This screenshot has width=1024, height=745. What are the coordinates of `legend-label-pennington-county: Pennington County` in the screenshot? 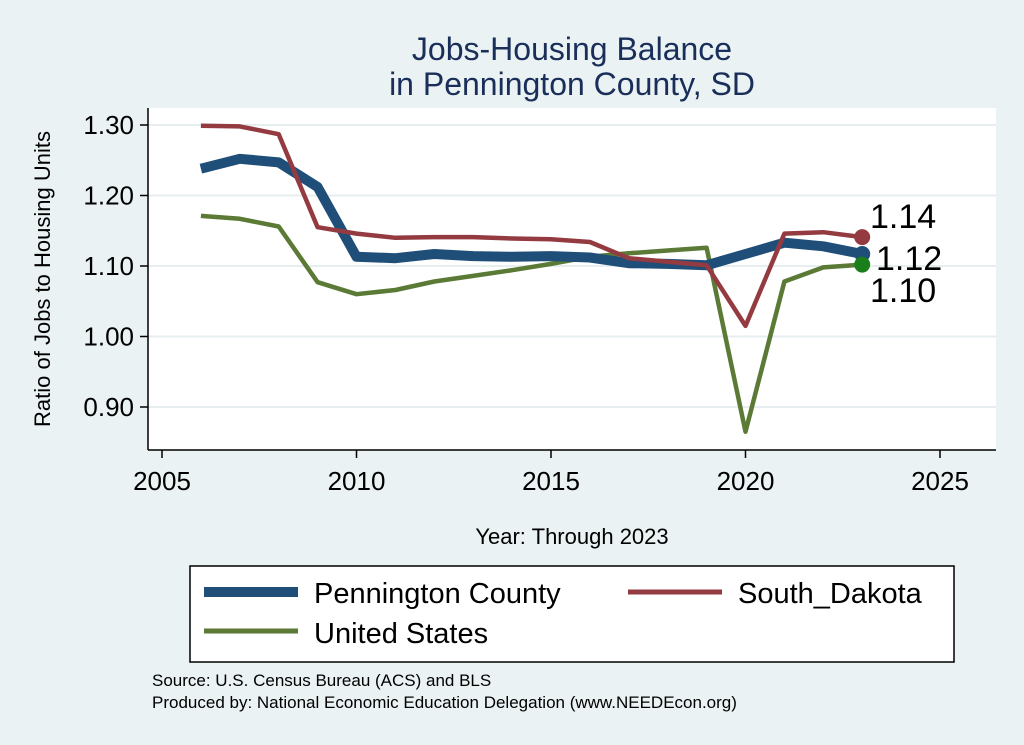 It's located at (437, 594).